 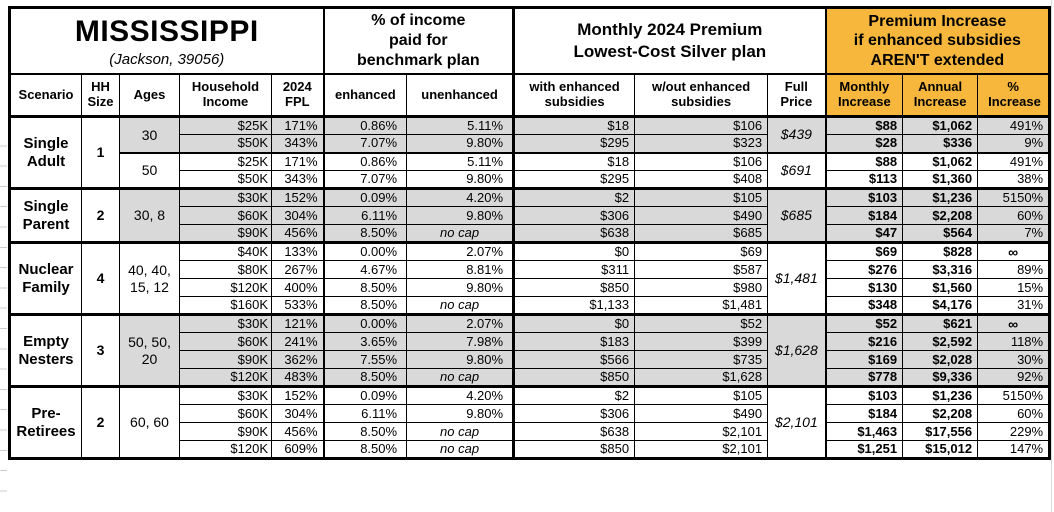 What do you see at coordinates (701, 269) in the screenshot?
I see `without-subsidies-cell: $587` at bounding box center [701, 269].